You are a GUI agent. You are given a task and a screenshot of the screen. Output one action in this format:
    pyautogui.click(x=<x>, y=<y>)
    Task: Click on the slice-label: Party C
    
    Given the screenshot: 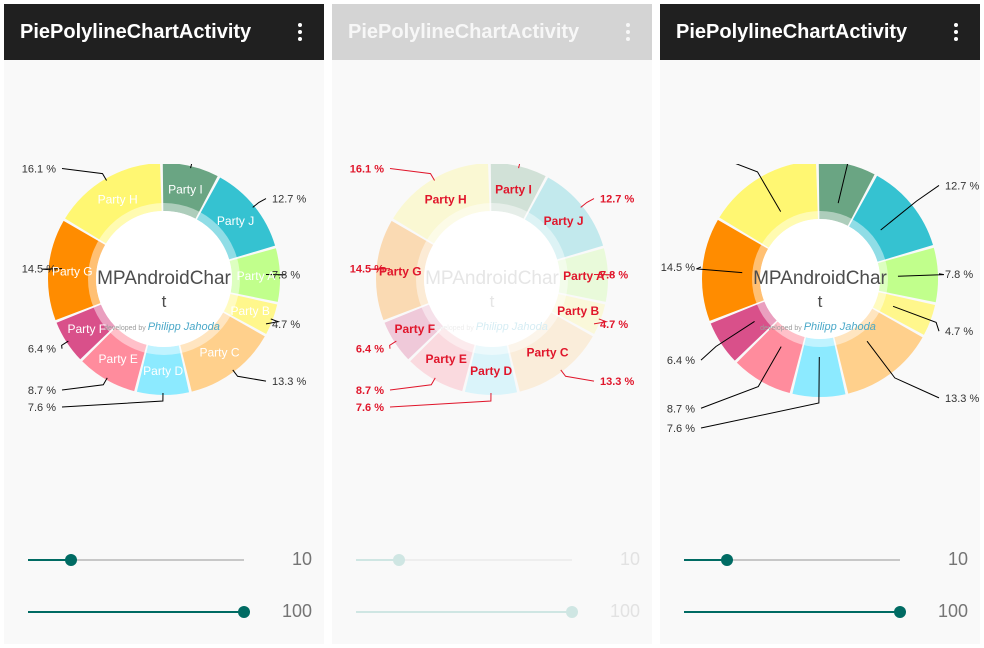 What is the action you would take?
    pyautogui.click(x=219, y=352)
    